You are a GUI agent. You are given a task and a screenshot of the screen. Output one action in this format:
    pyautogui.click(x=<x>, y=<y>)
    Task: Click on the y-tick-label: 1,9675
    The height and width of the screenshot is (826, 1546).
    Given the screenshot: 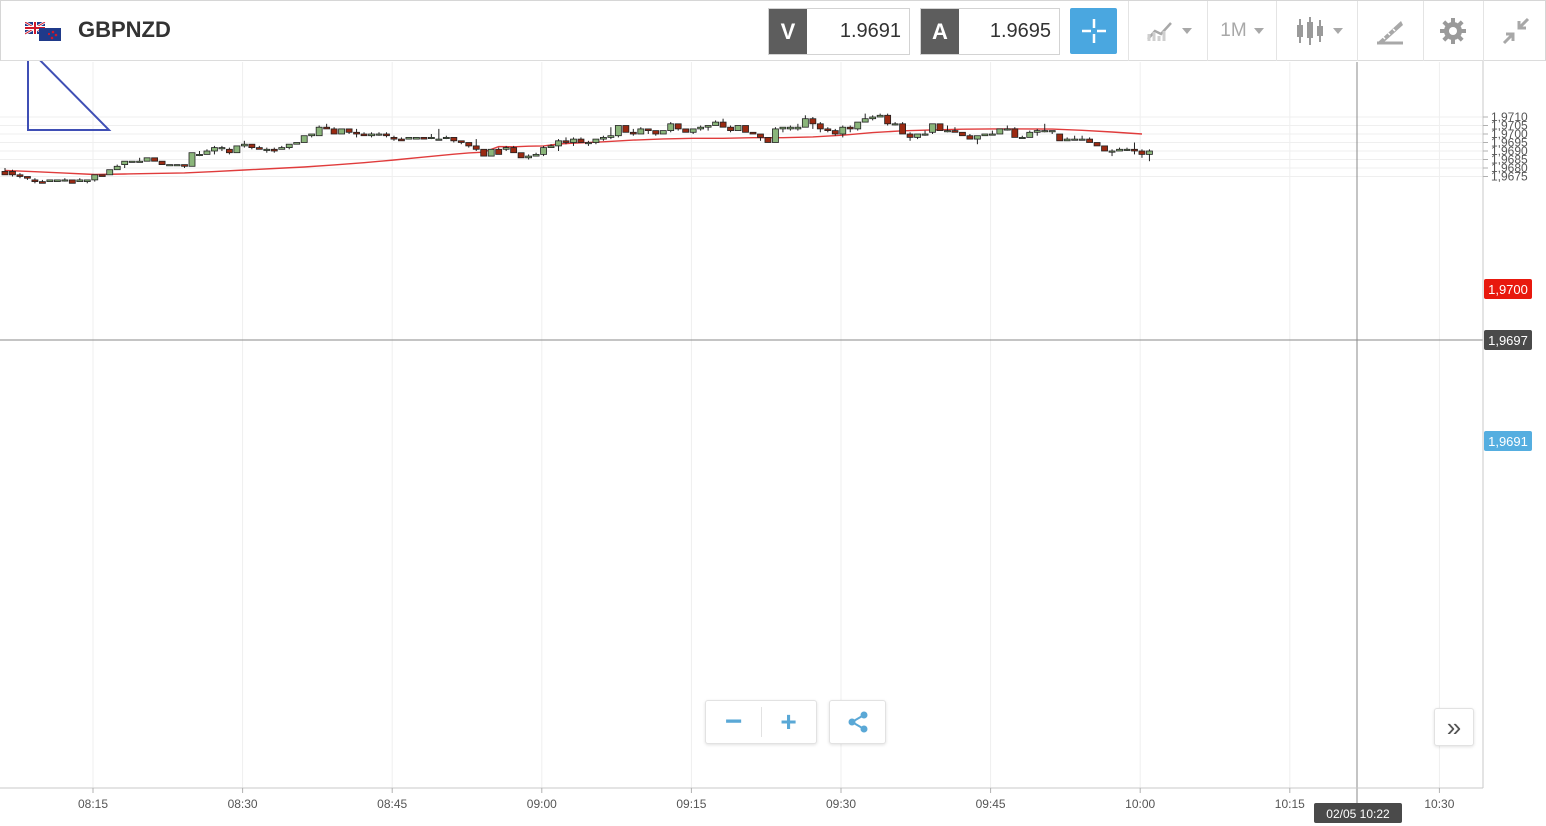 What is the action you would take?
    pyautogui.click(x=1509, y=177)
    